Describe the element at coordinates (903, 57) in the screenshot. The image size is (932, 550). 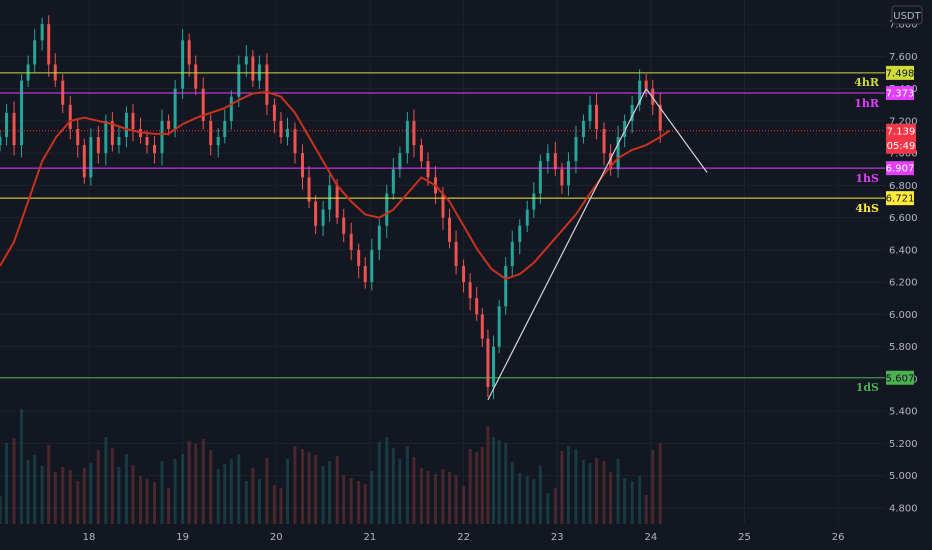
I see `price-tick-label: 7.600` at that location.